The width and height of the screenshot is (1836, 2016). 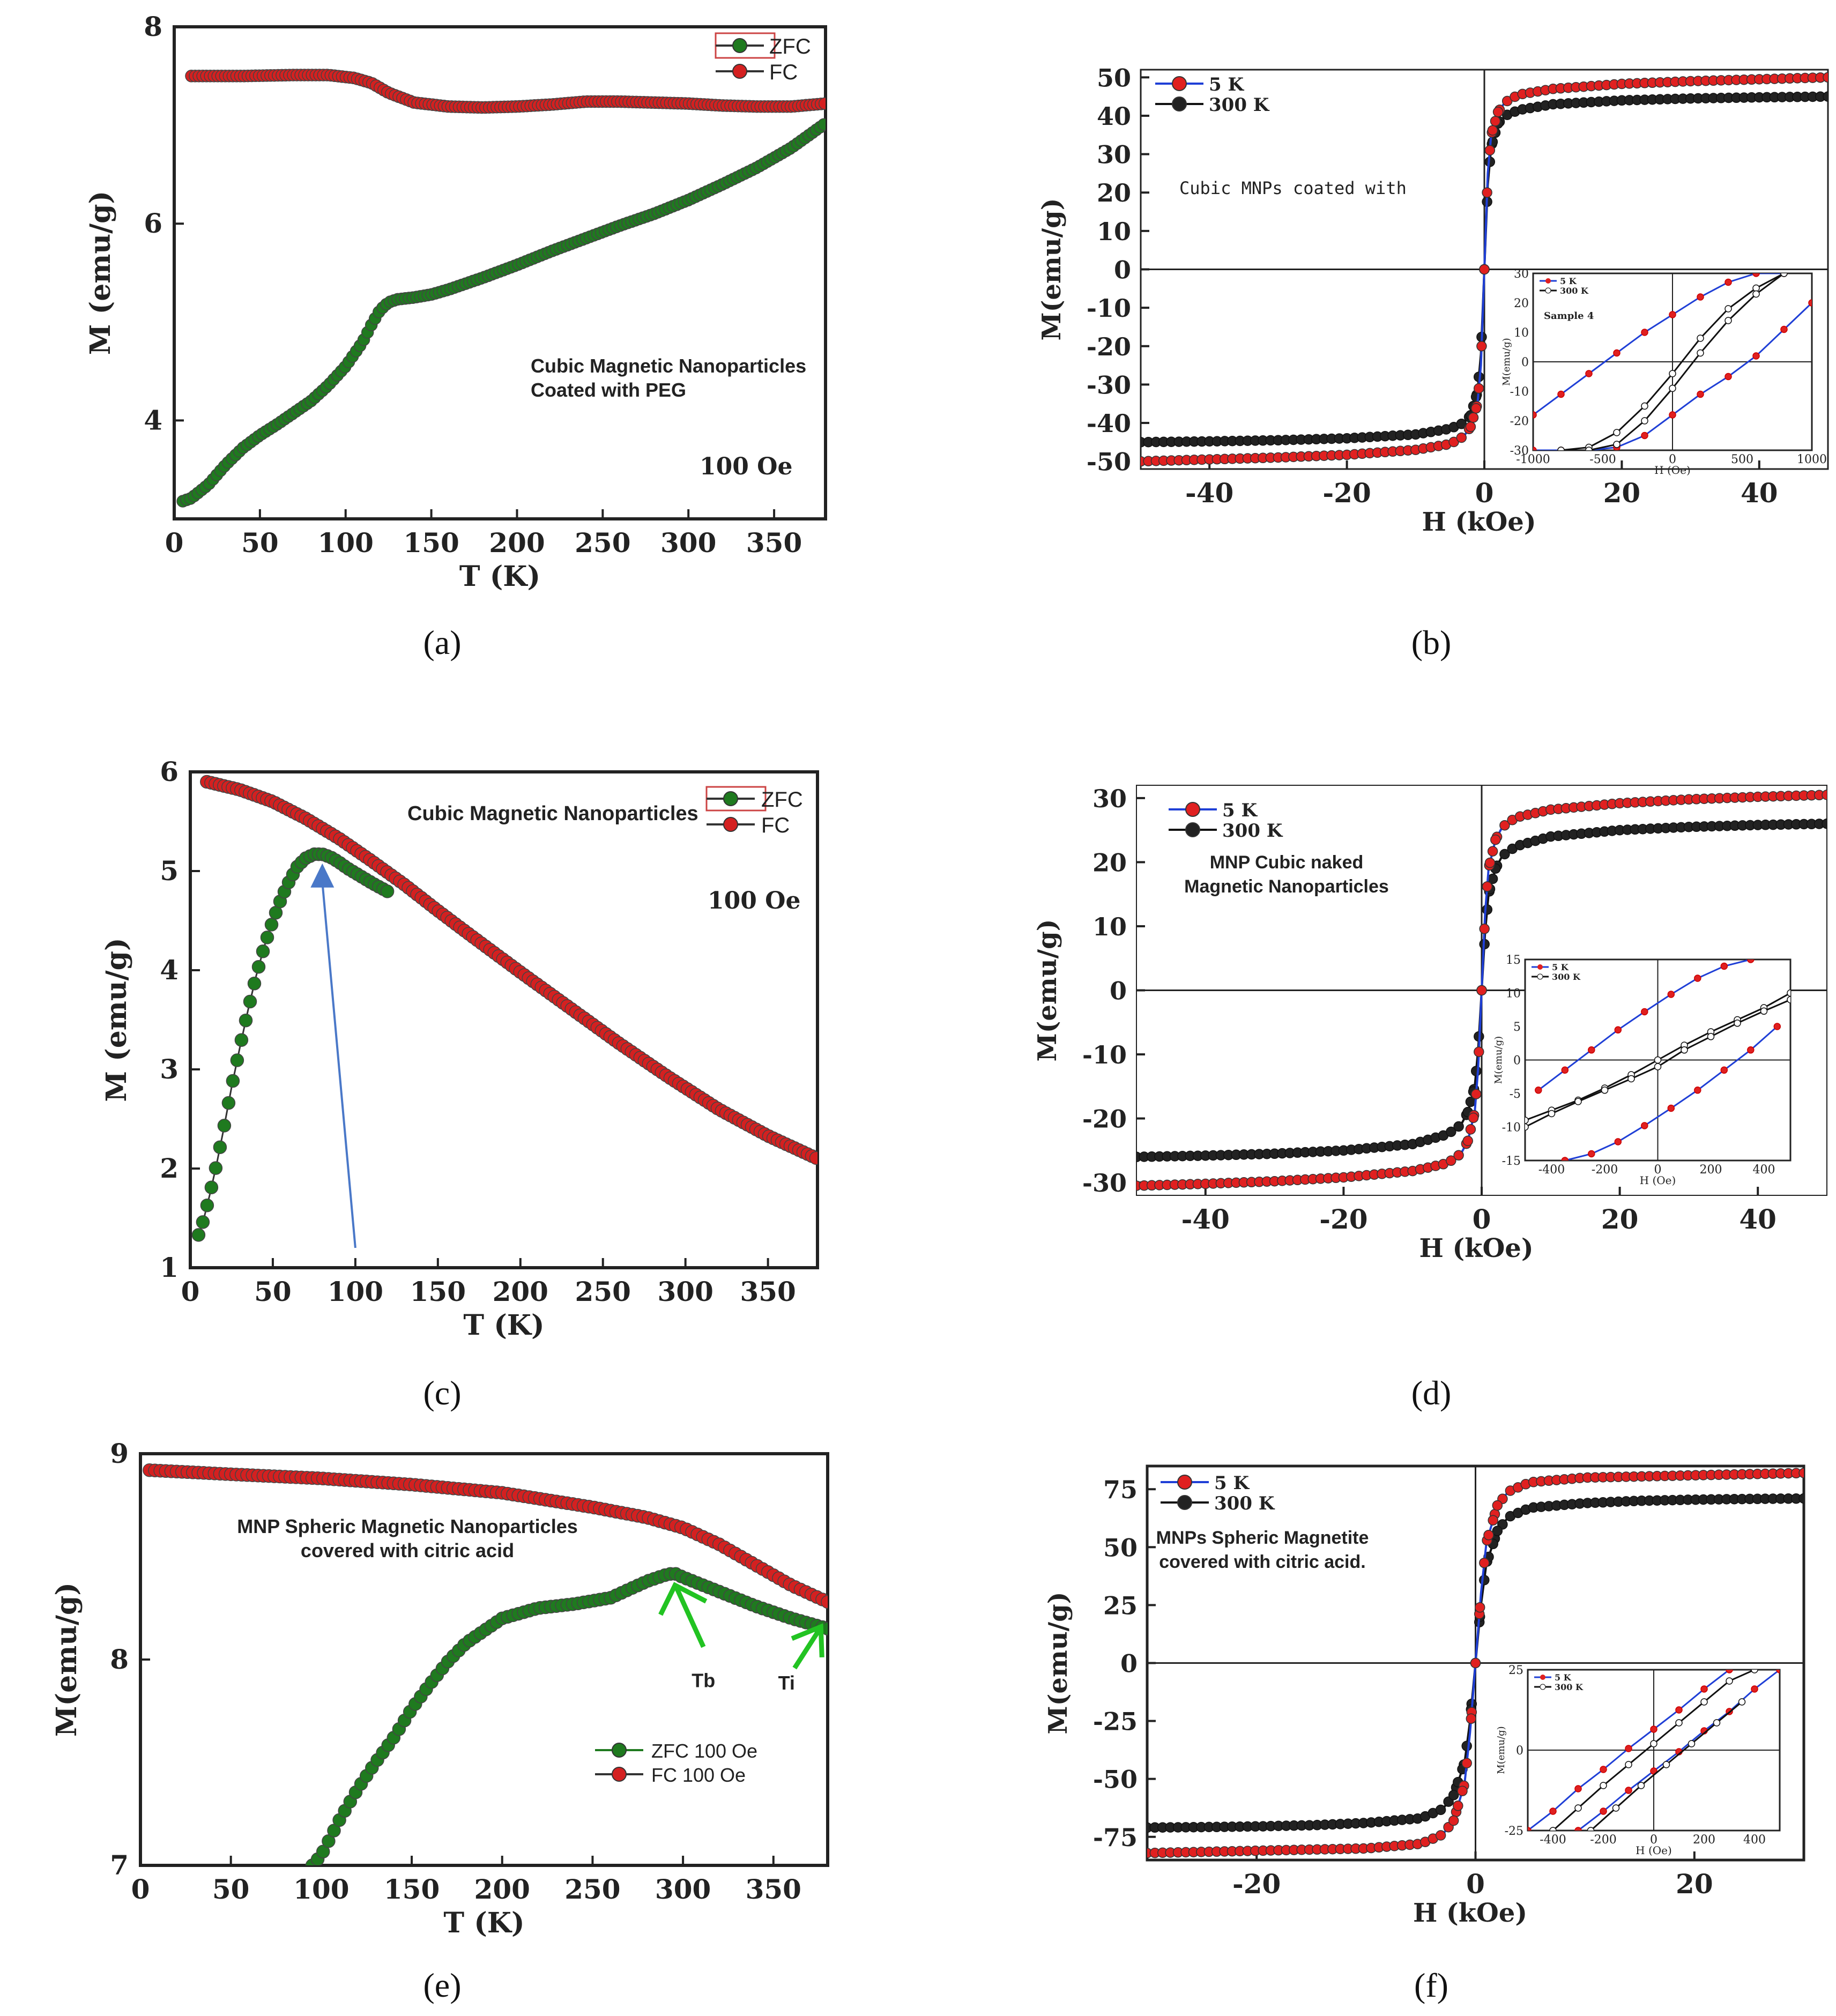 I want to click on inset-legend-300k-label: 300 K, so click(x=1574, y=291).